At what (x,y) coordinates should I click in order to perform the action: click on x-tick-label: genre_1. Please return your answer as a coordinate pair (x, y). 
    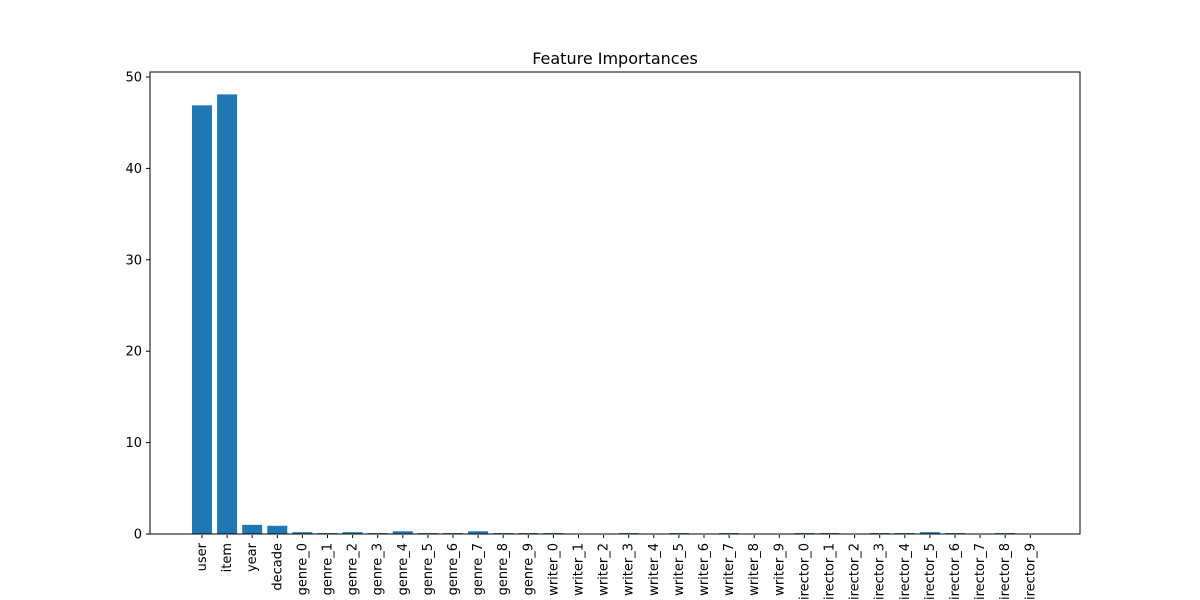
    Looking at the image, I should click on (328, 569).